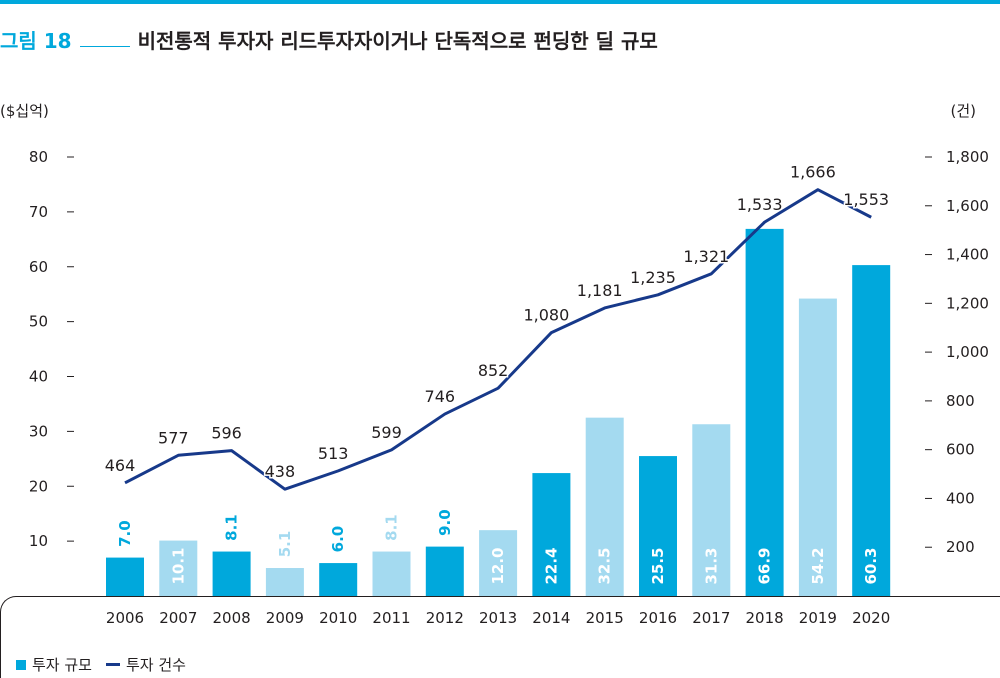 The height and width of the screenshot is (678, 1000). I want to click on bar-value-label: 25.5, so click(658, 565).